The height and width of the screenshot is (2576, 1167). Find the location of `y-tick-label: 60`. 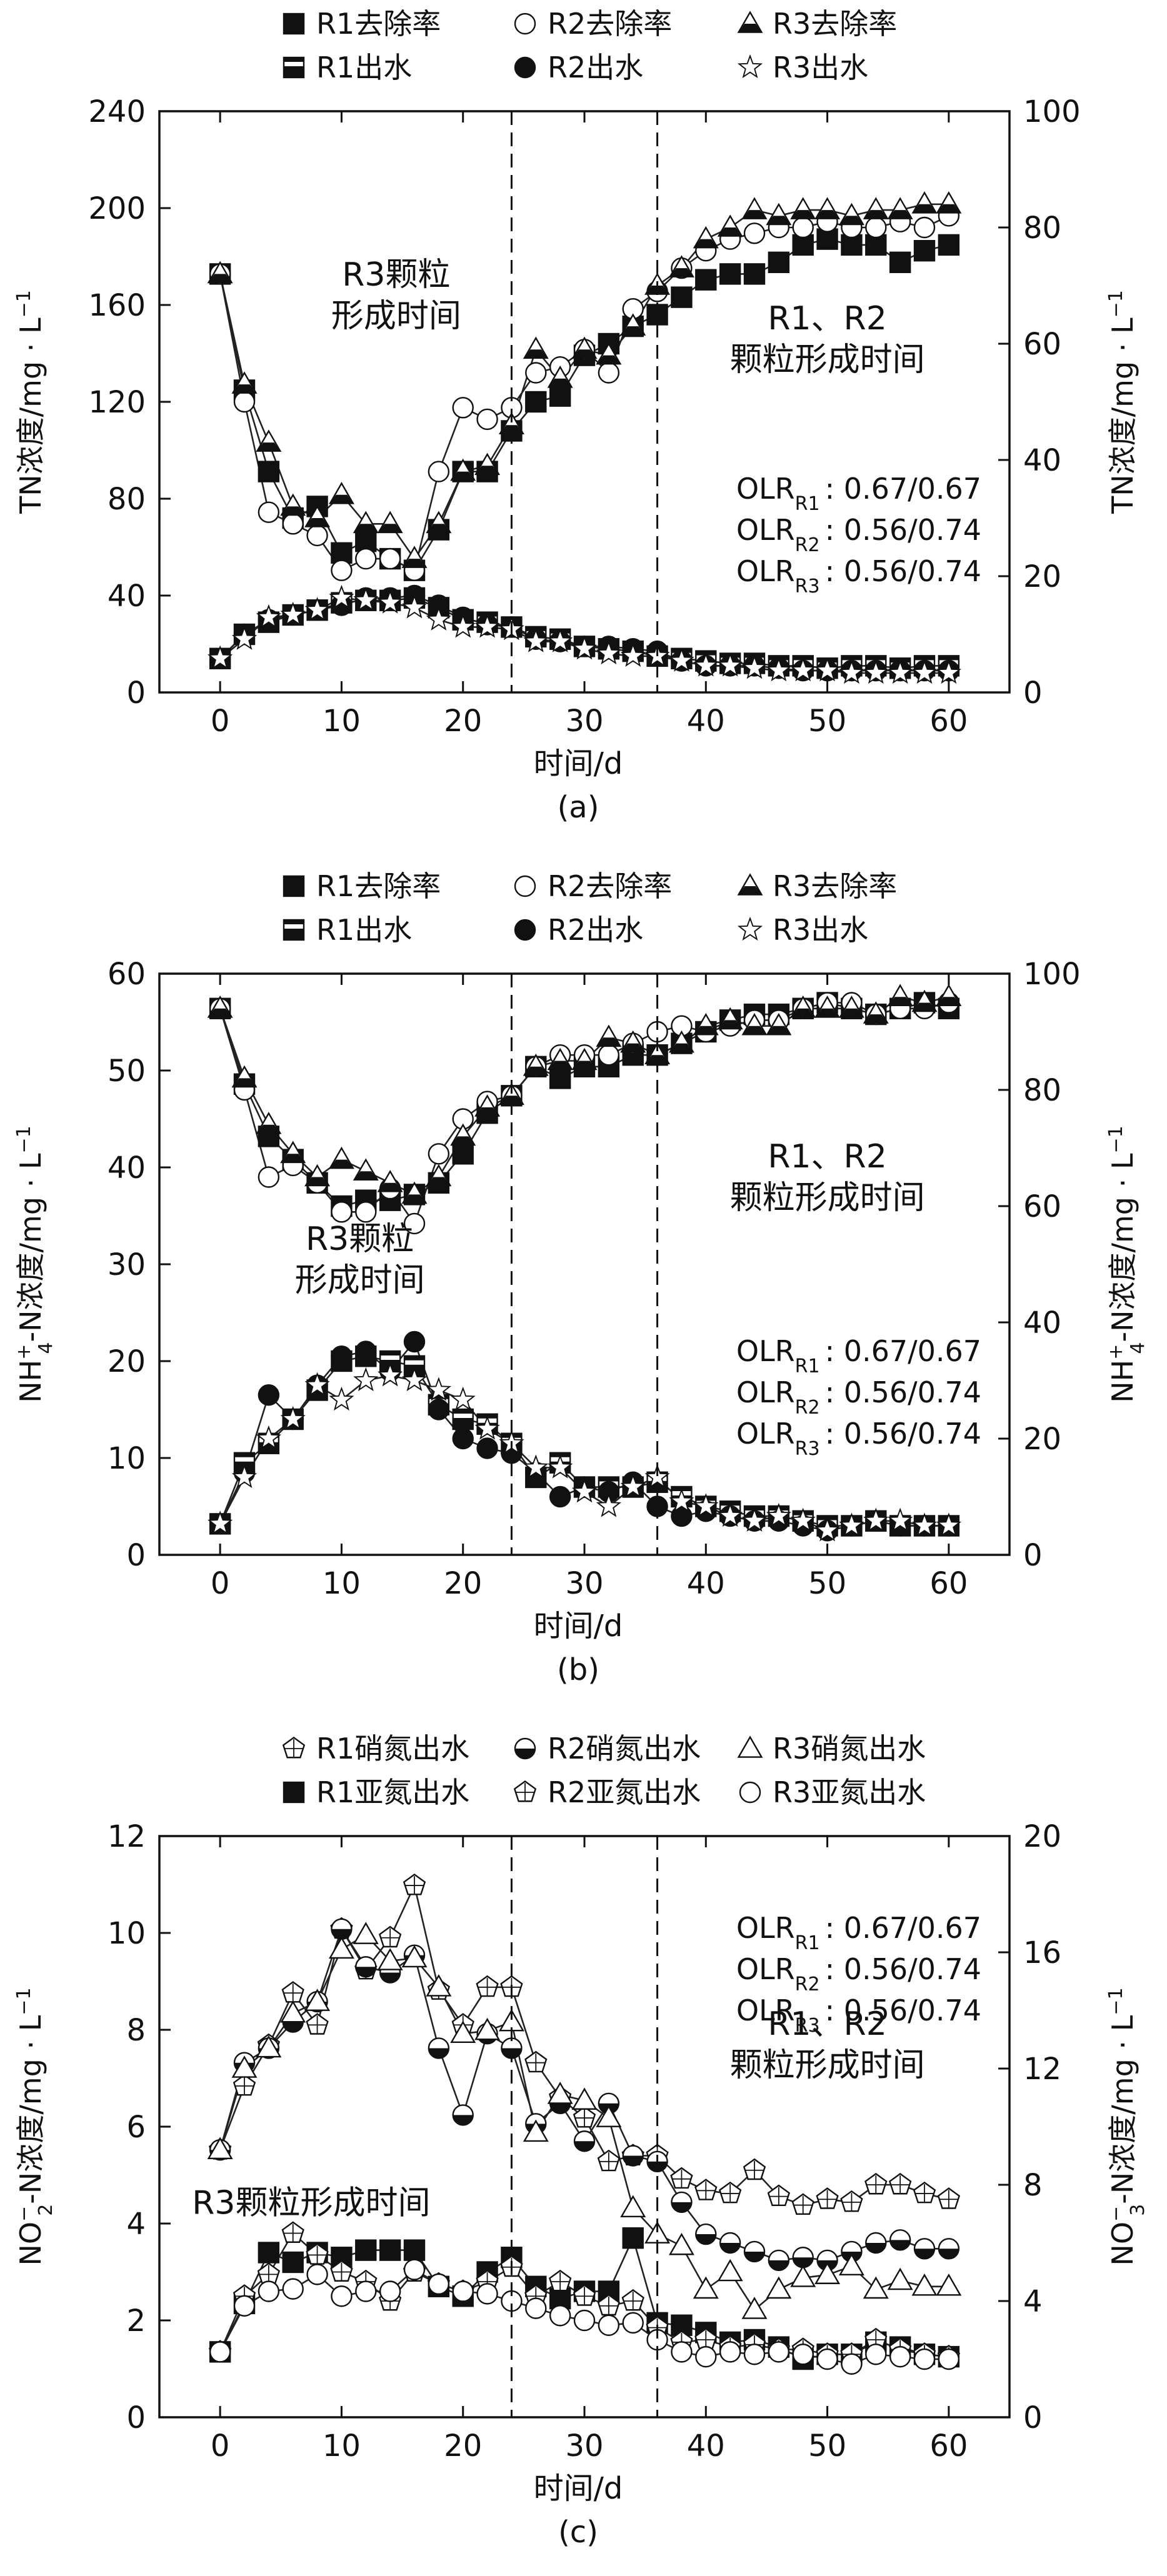

y-tick-label: 60 is located at coordinates (127, 974).